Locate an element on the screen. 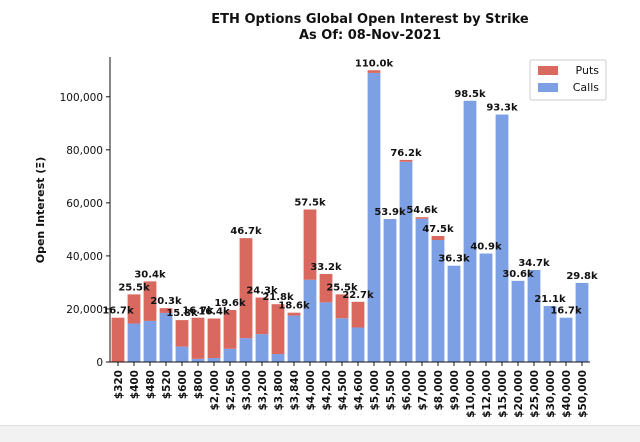  y-axis: 0 20,000 40,000 60,000 80,000 100,000 is located at coordinates (85, 213).